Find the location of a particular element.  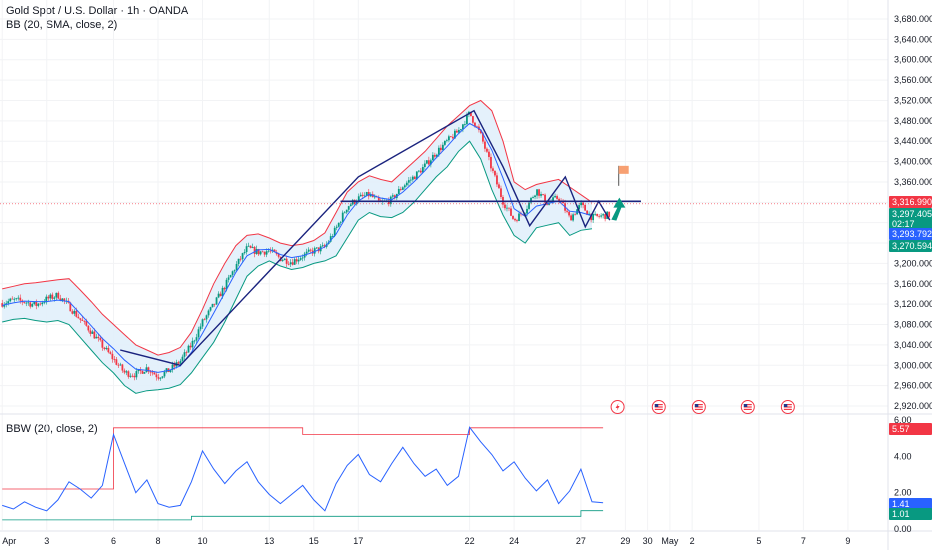

event-icons is located at coordinates (702, 407).